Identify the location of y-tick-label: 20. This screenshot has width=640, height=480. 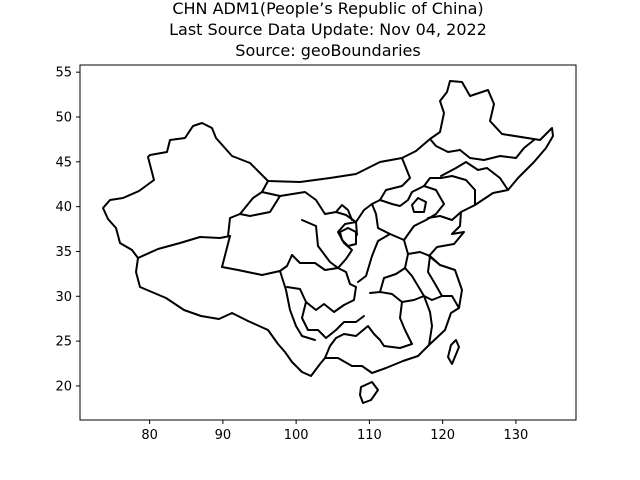
(63, 386).